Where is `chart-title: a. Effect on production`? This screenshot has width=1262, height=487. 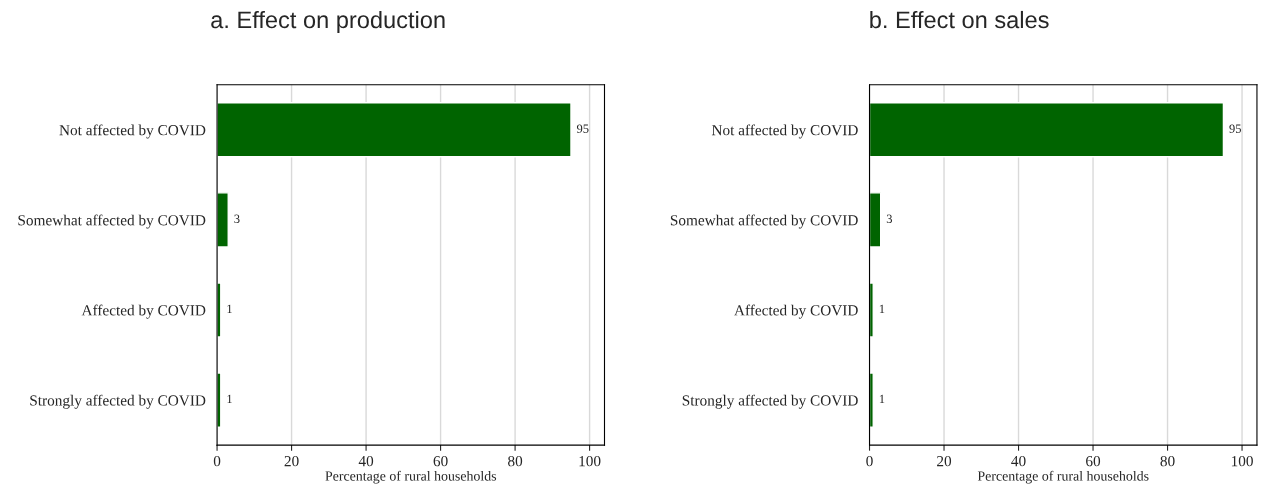
chart-title: a. Effect on production is located at coordinates (328, 21).